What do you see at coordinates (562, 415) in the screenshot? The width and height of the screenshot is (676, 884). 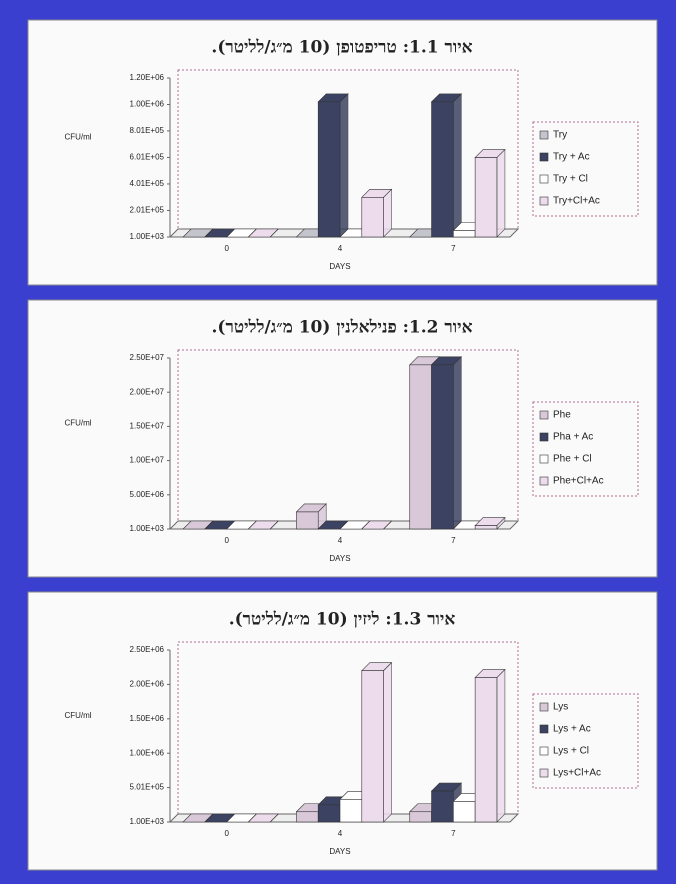 I see `legend-label: Phe` at bounding box center [562, 415].